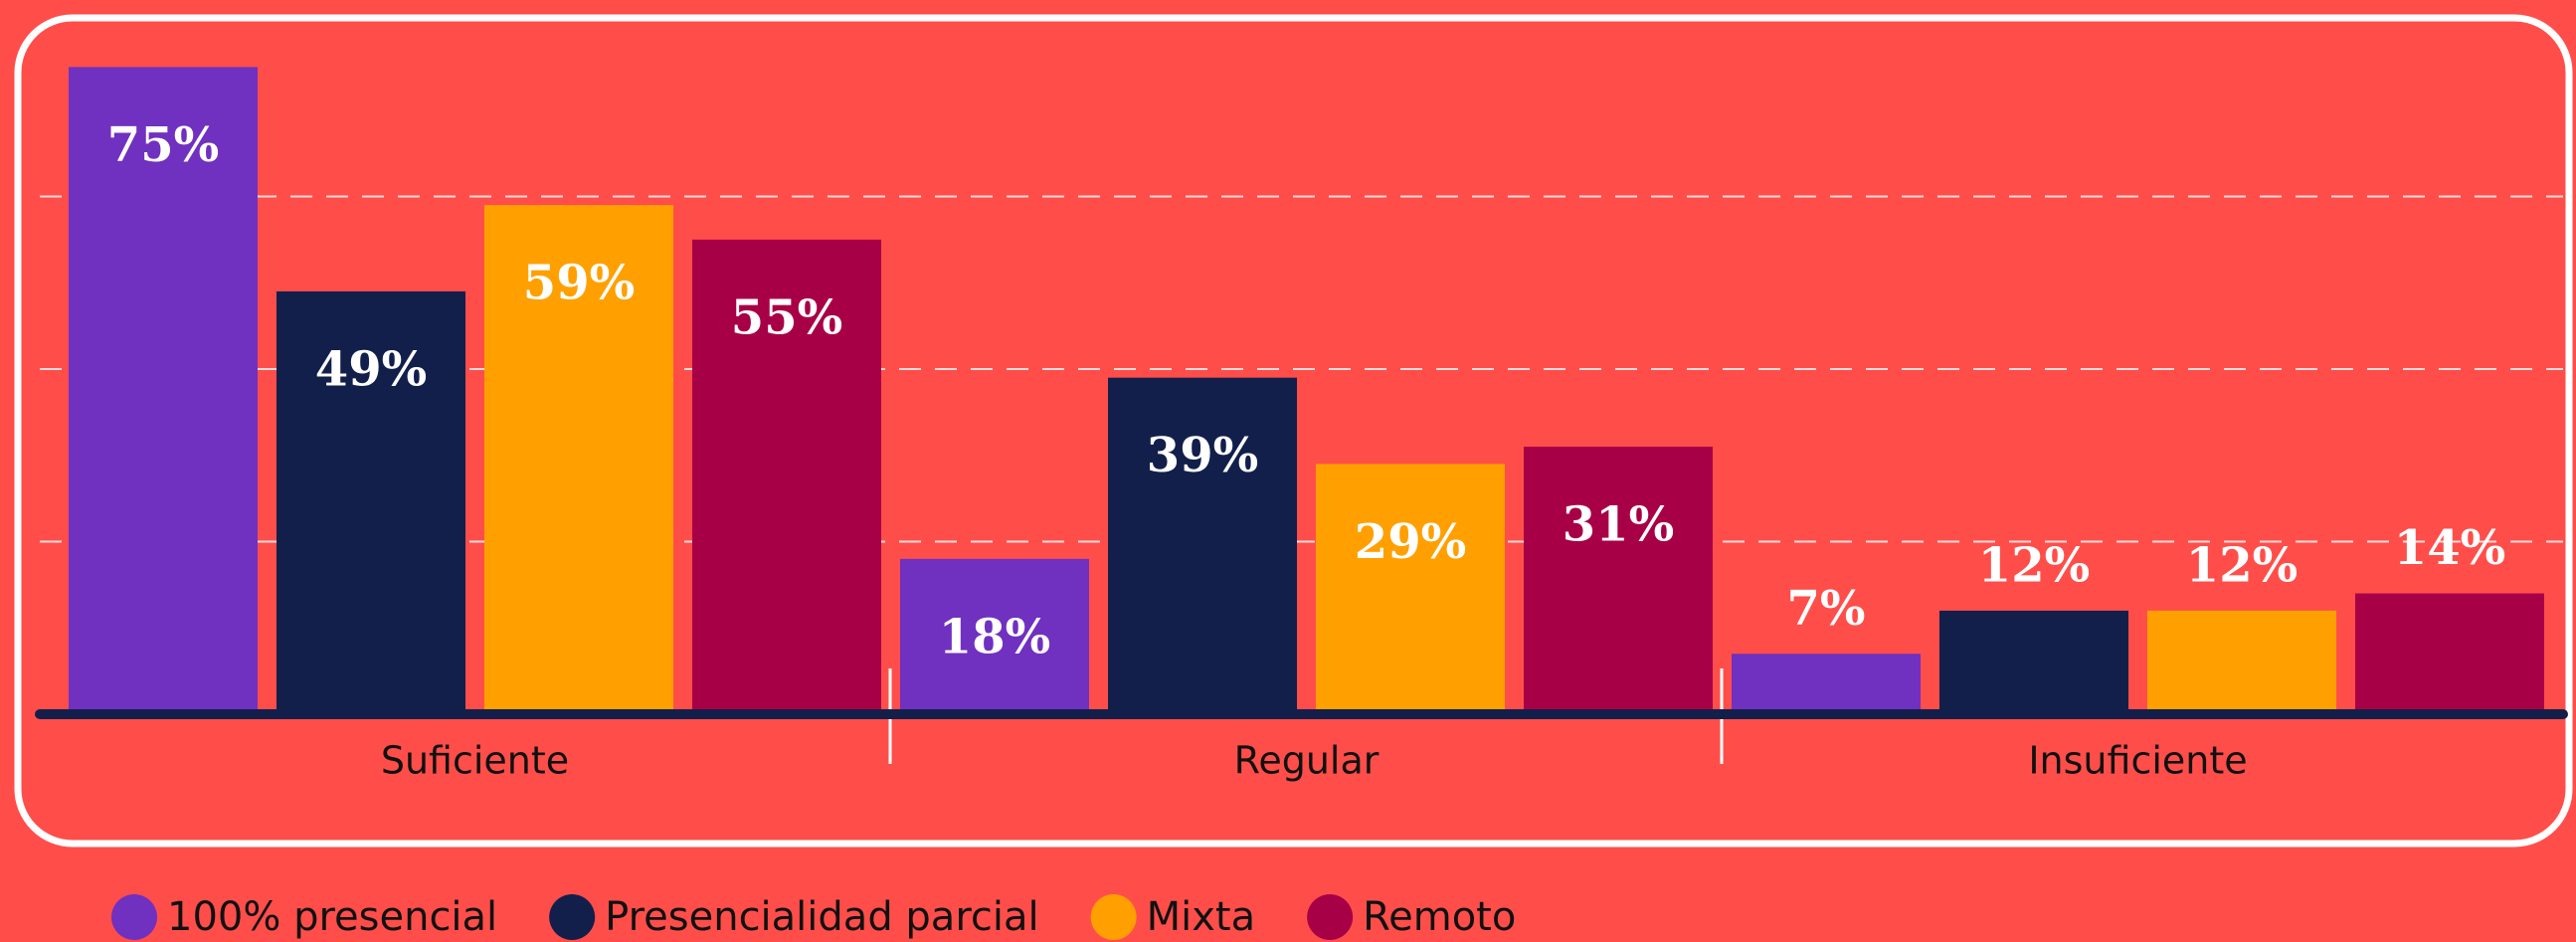 This screenshot has width=2576, height=942. I want to click on value-label: 18%, so click(994, 637).